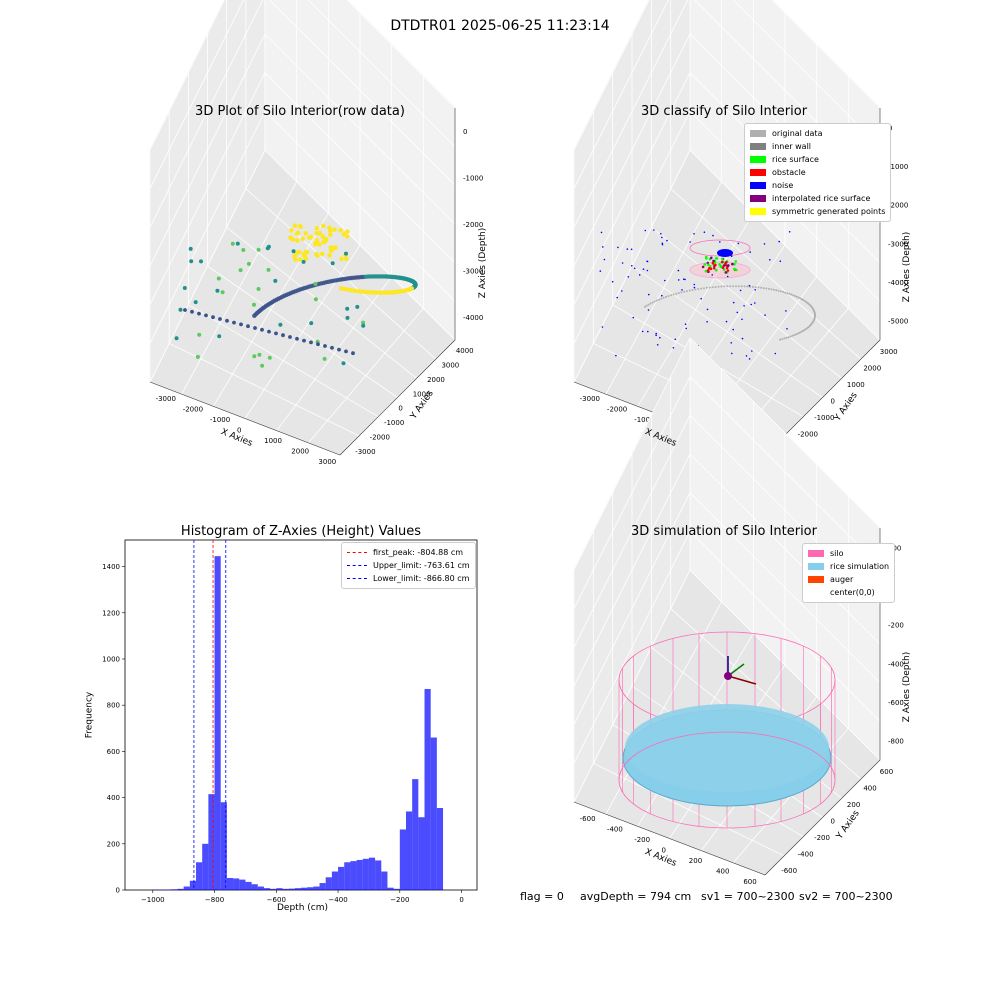 The width and height of the screenshot is (1000, 1000). Describe the element at coordinates (118, 891) in the screenshot. I see `plot3-ytick-label: 0` at that location.